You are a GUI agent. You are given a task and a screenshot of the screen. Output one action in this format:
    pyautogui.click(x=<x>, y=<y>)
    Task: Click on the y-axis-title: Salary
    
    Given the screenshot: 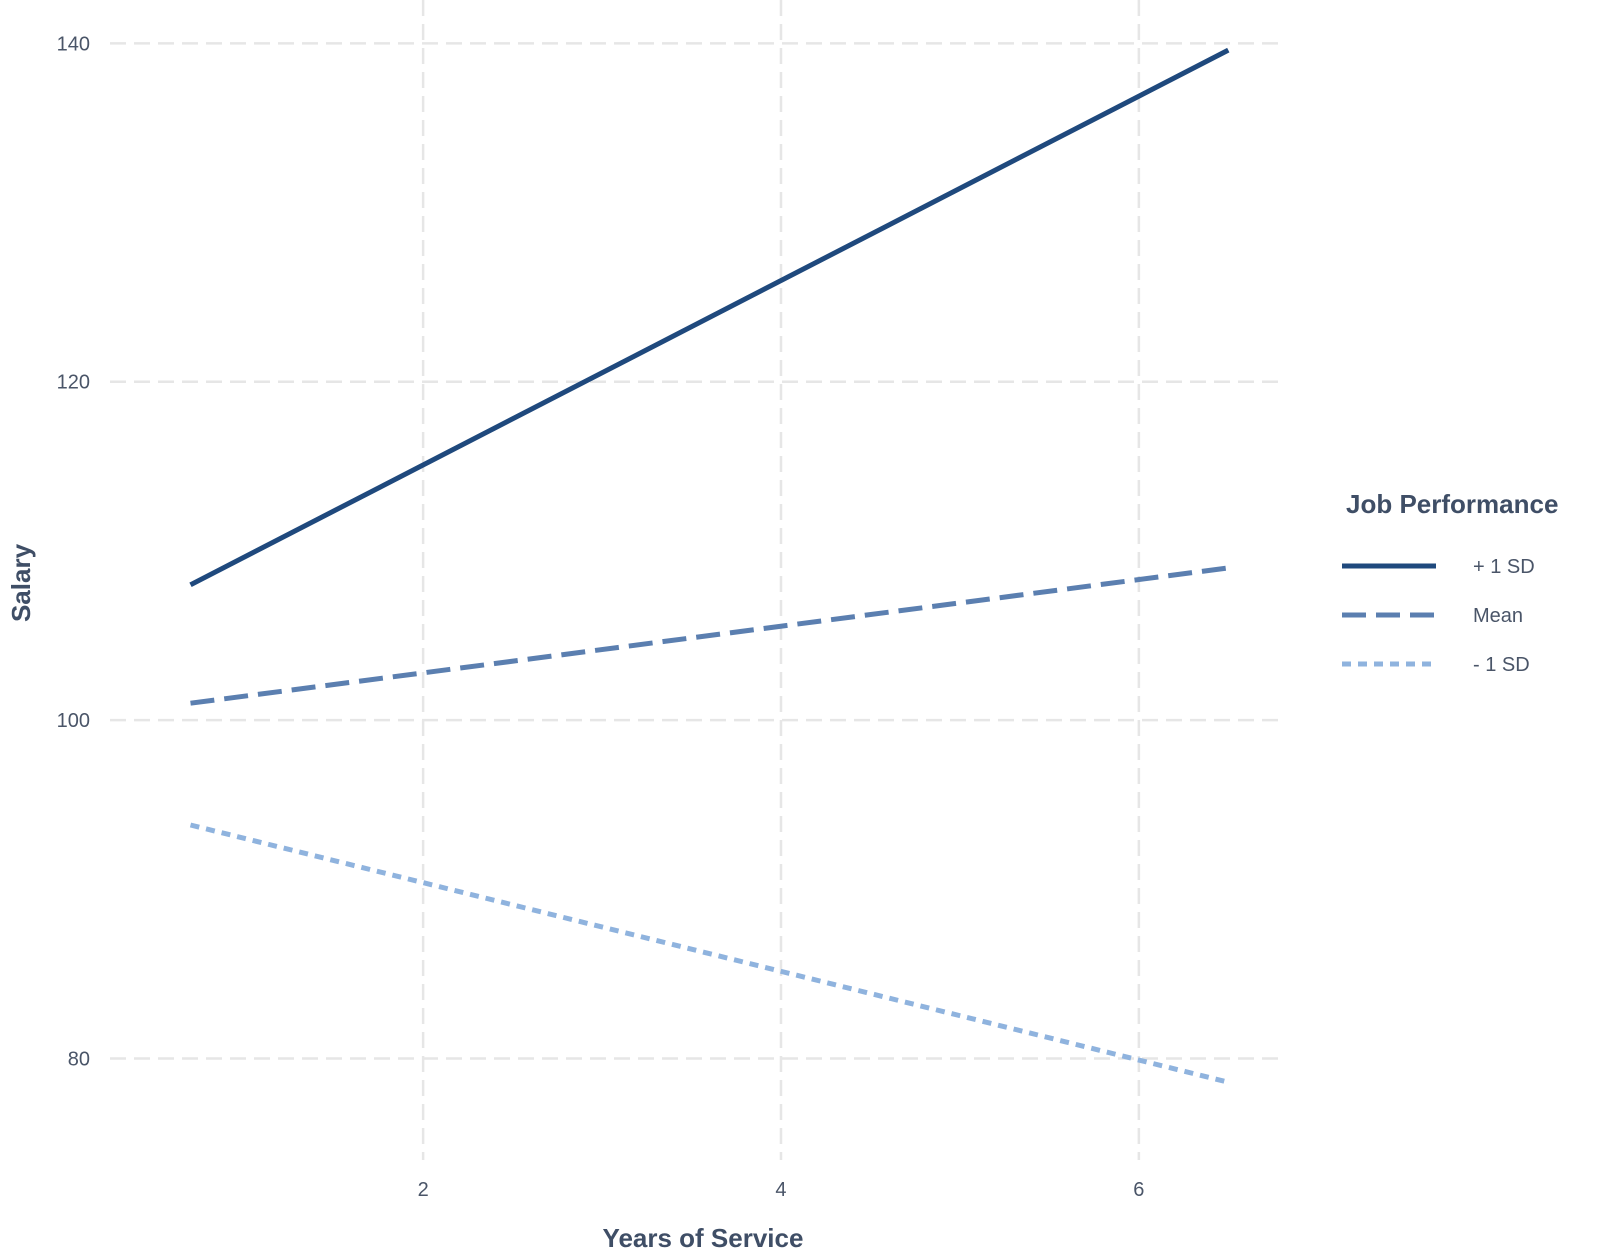 What is the action you would take?
    pyautogui.click(x=21, y=582)
    